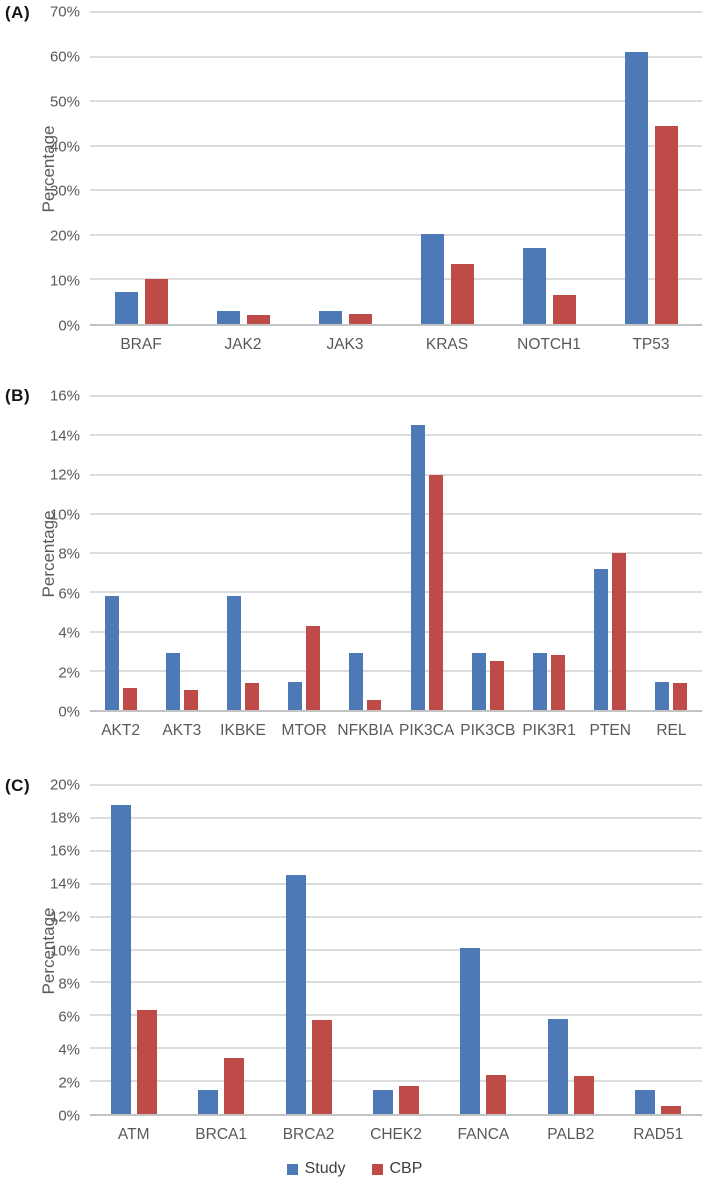 The width and height of the screenshot is (709, 1187). What do you see at coordinates (435, 592) in the screenshot?
I see `bar-cbp-pik3ca` at bounding box center [435, 592].